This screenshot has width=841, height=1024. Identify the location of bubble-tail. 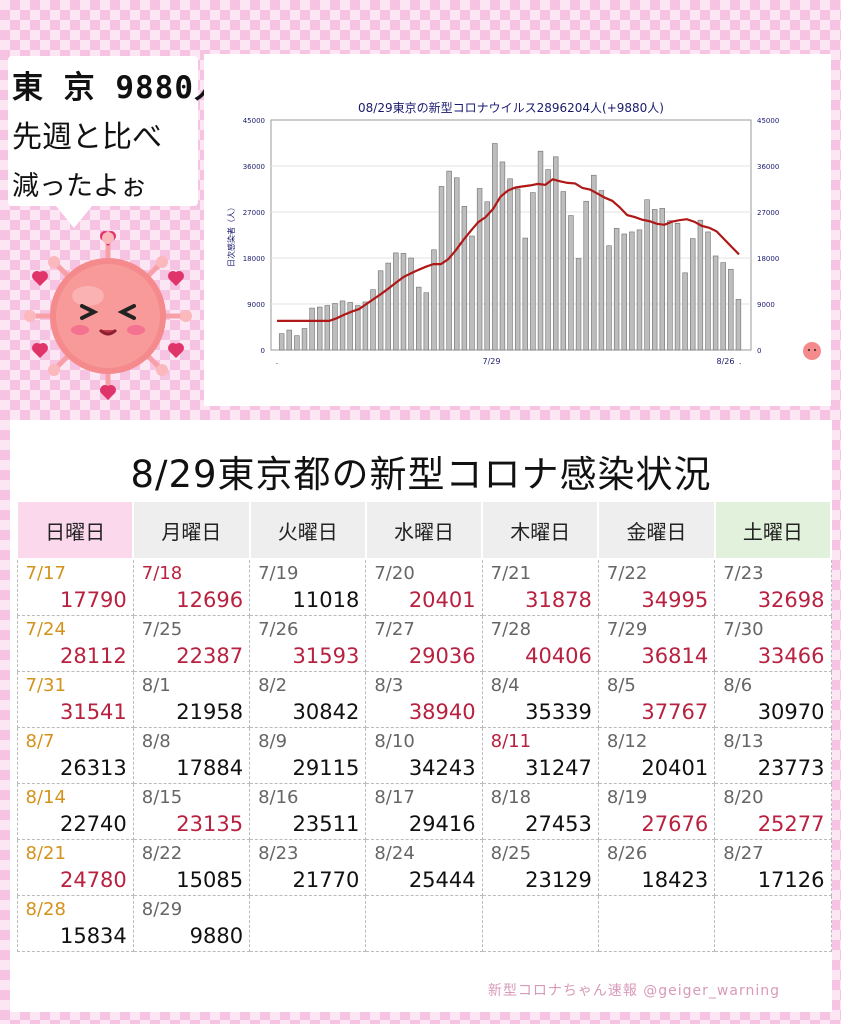
(74, 217).